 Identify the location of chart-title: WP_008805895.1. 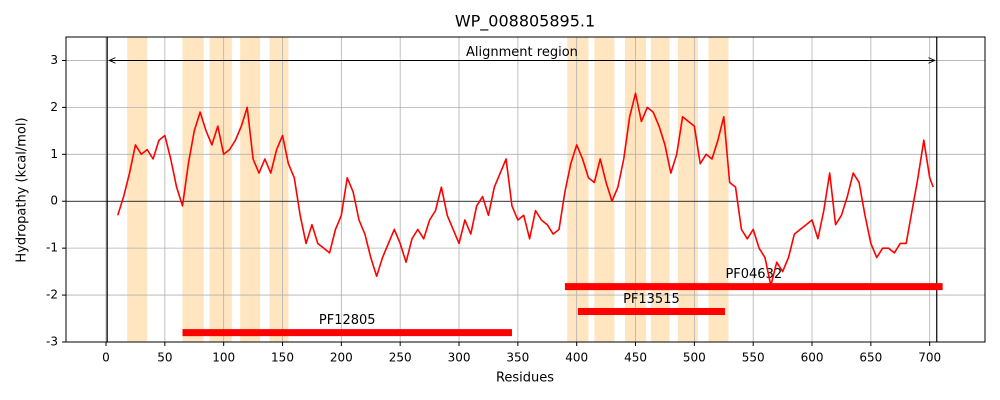
(525, 22).